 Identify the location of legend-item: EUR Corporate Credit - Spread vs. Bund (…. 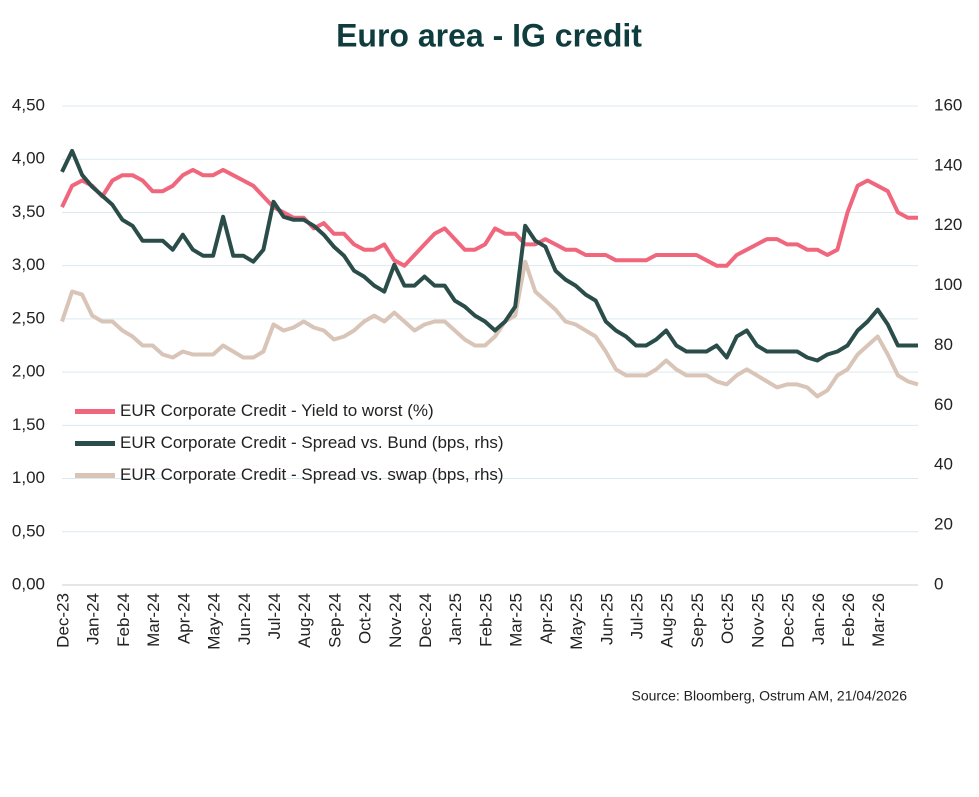
(310, 443).